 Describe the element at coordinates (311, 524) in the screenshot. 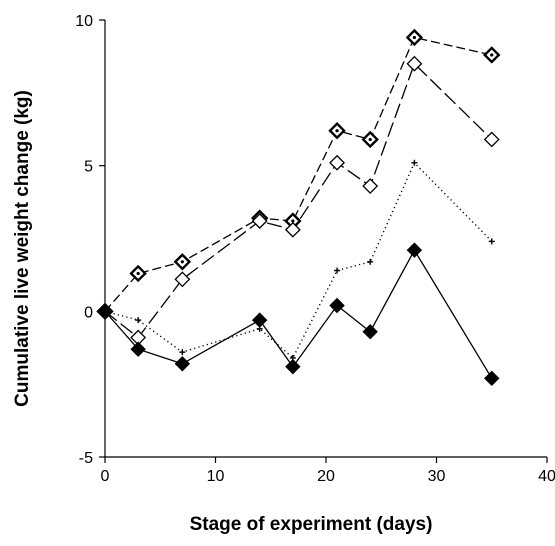

I see `x-axis-title: Stage of experiment (days)` at that location.